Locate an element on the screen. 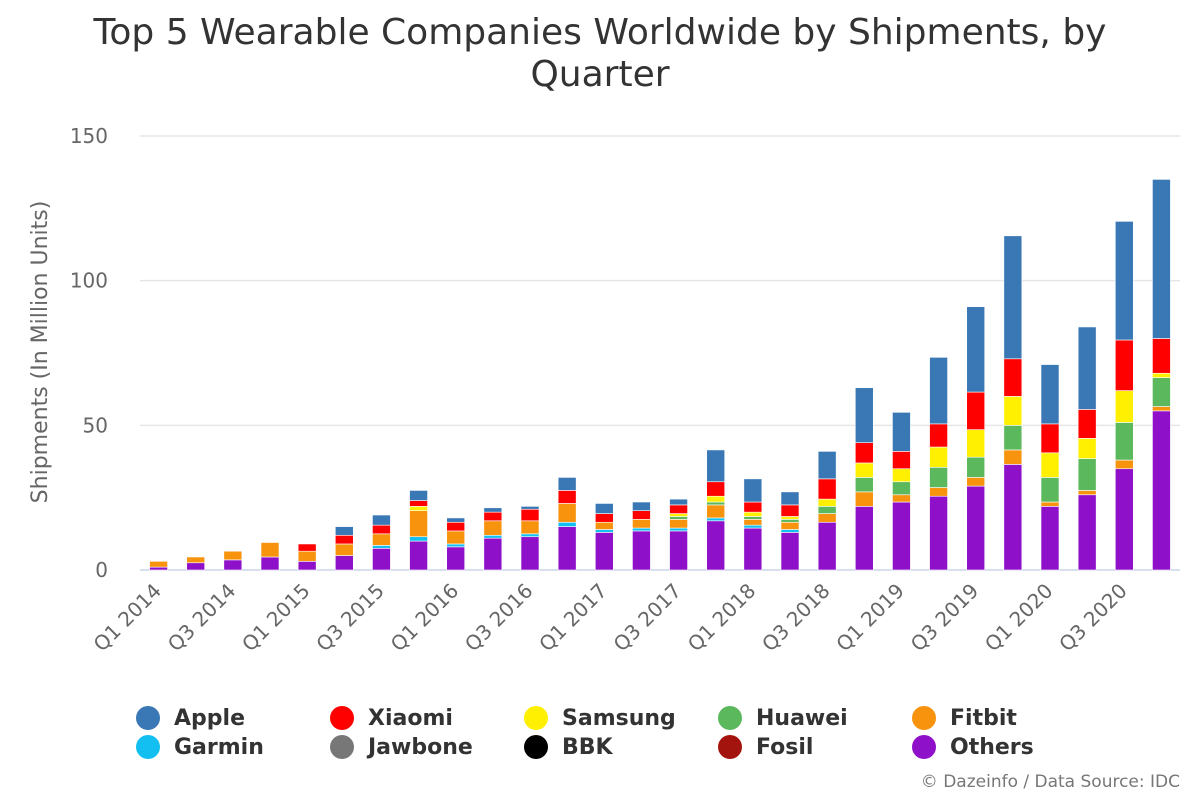 The image size is (1200, 800). credits: © Dazeinfo / Data Source: IDC is located at coordinates (1050, 782).